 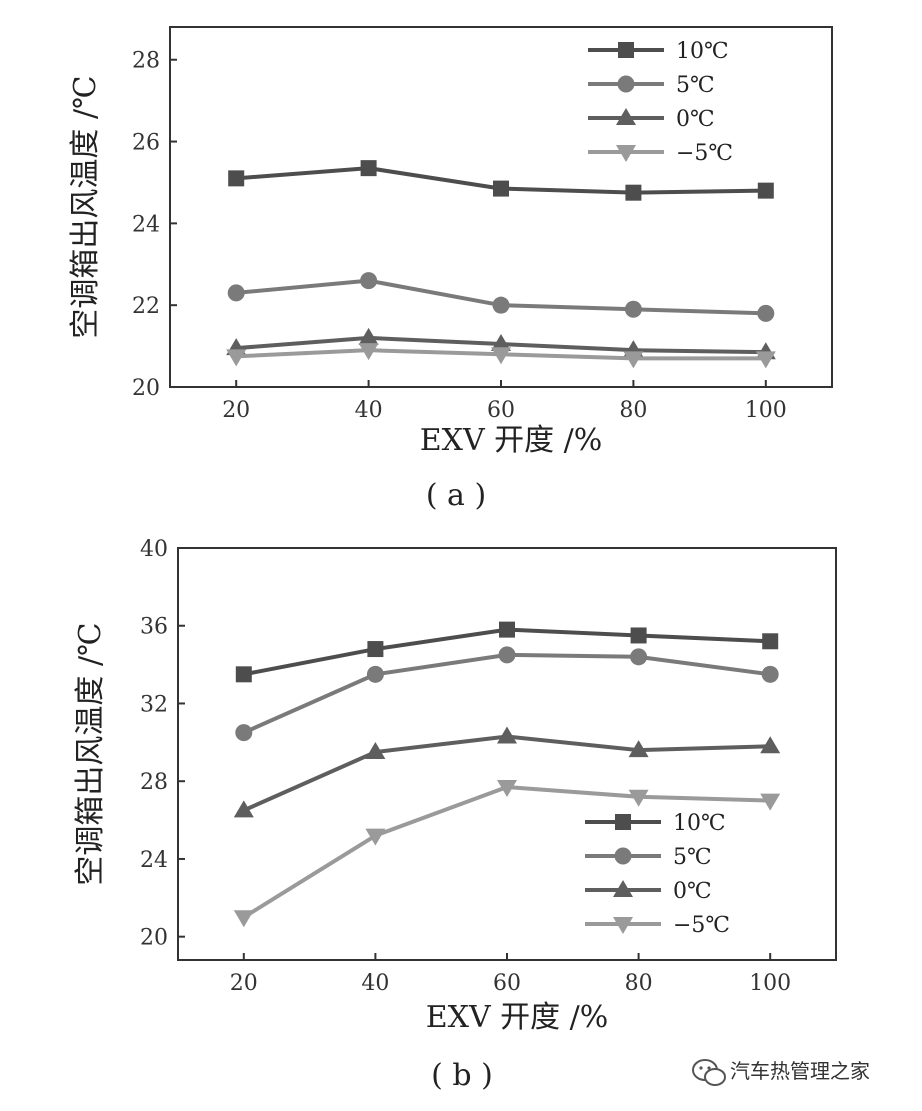 What do you see at coordinates (154, 704) in the screenshot?
I see `y-tick-label: 32` at bounding box center [154, 704].